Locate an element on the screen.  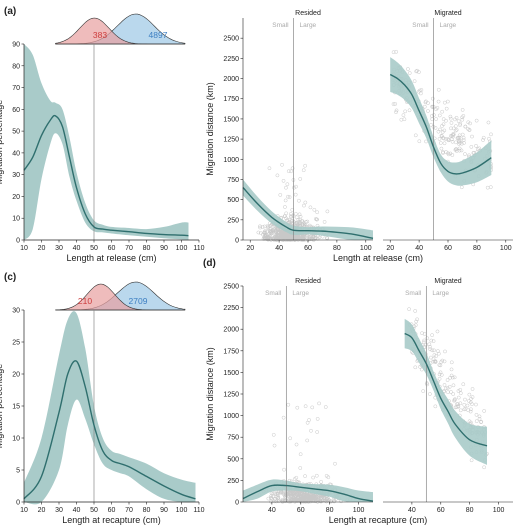
y-tick-label: 2000 is located at coordinates (231, 330).